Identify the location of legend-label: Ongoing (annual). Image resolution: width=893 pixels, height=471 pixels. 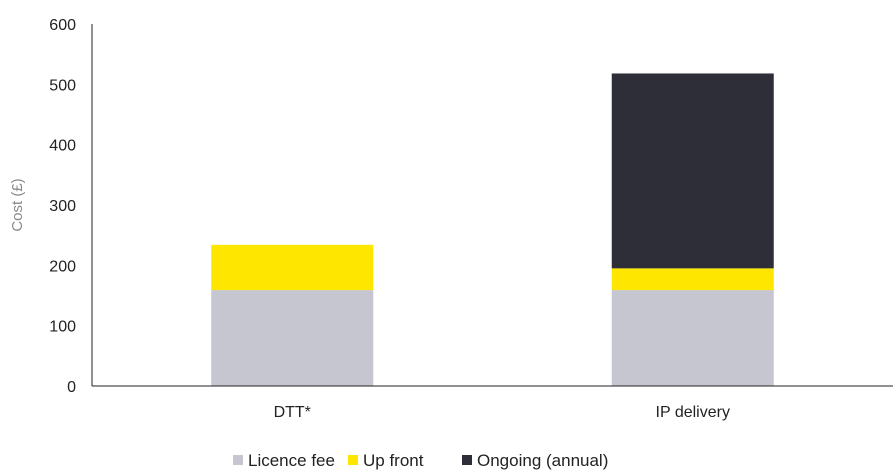
(542, 460).